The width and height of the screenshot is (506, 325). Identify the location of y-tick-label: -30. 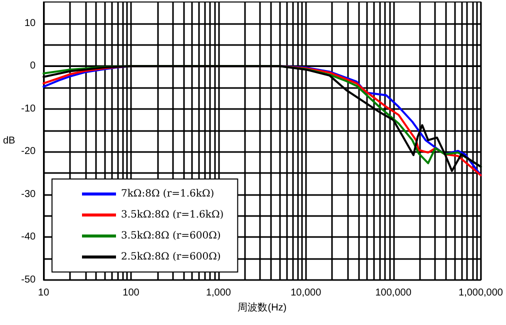
(28, 194).